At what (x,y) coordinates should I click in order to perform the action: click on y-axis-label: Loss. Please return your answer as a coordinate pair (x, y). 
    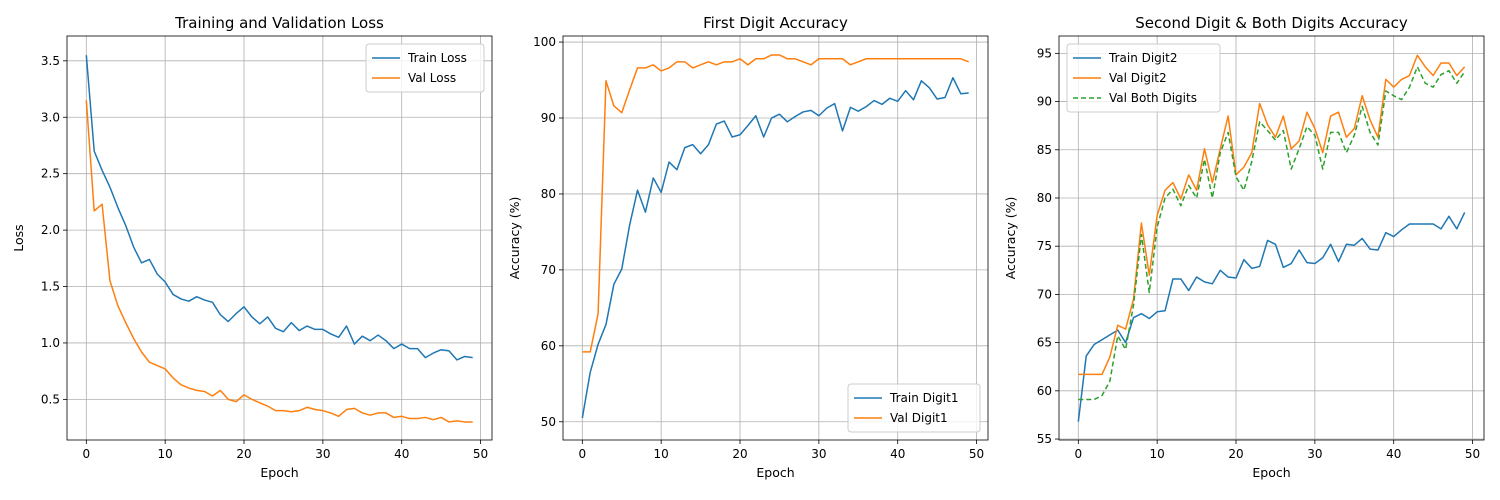
    Looking at the image, I should click on (18, 237).